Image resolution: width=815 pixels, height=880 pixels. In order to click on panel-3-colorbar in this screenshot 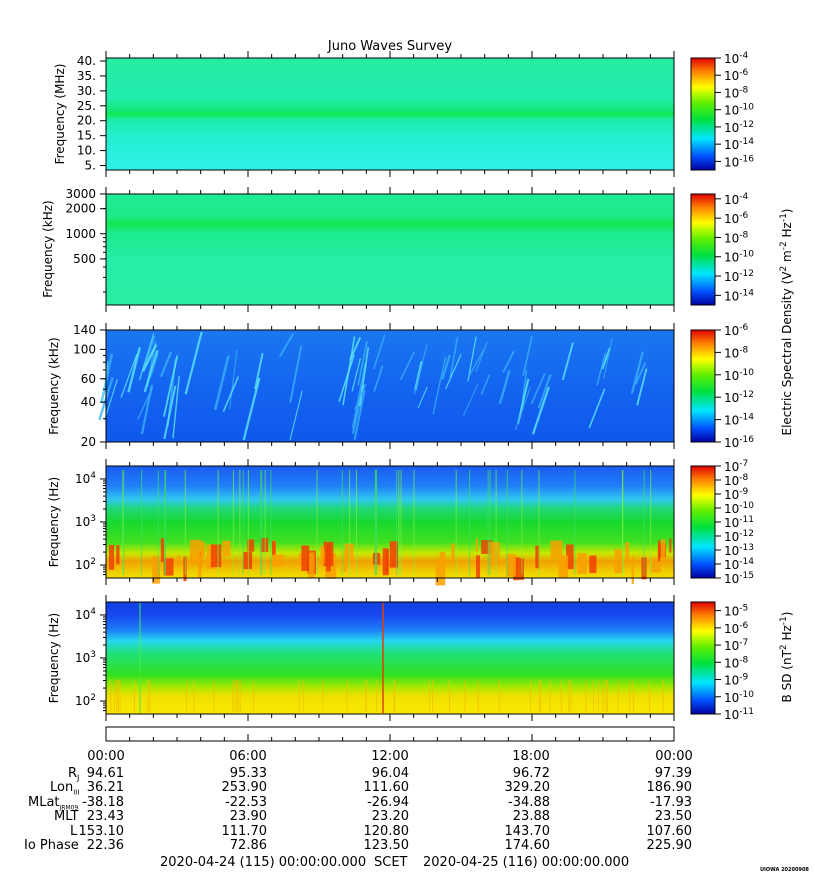, I will do `click(703, 386)`.